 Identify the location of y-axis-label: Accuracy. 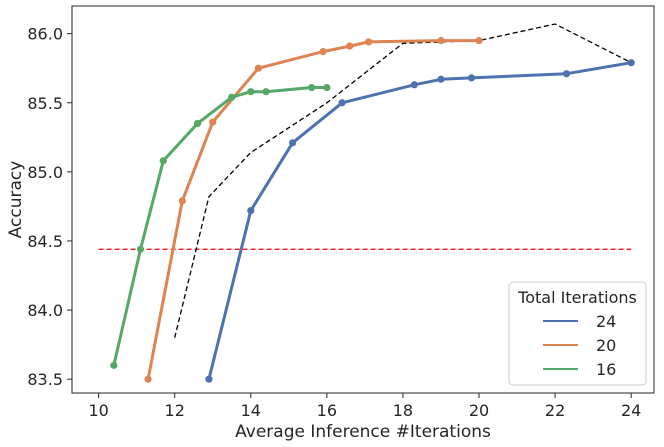
(16, 200).